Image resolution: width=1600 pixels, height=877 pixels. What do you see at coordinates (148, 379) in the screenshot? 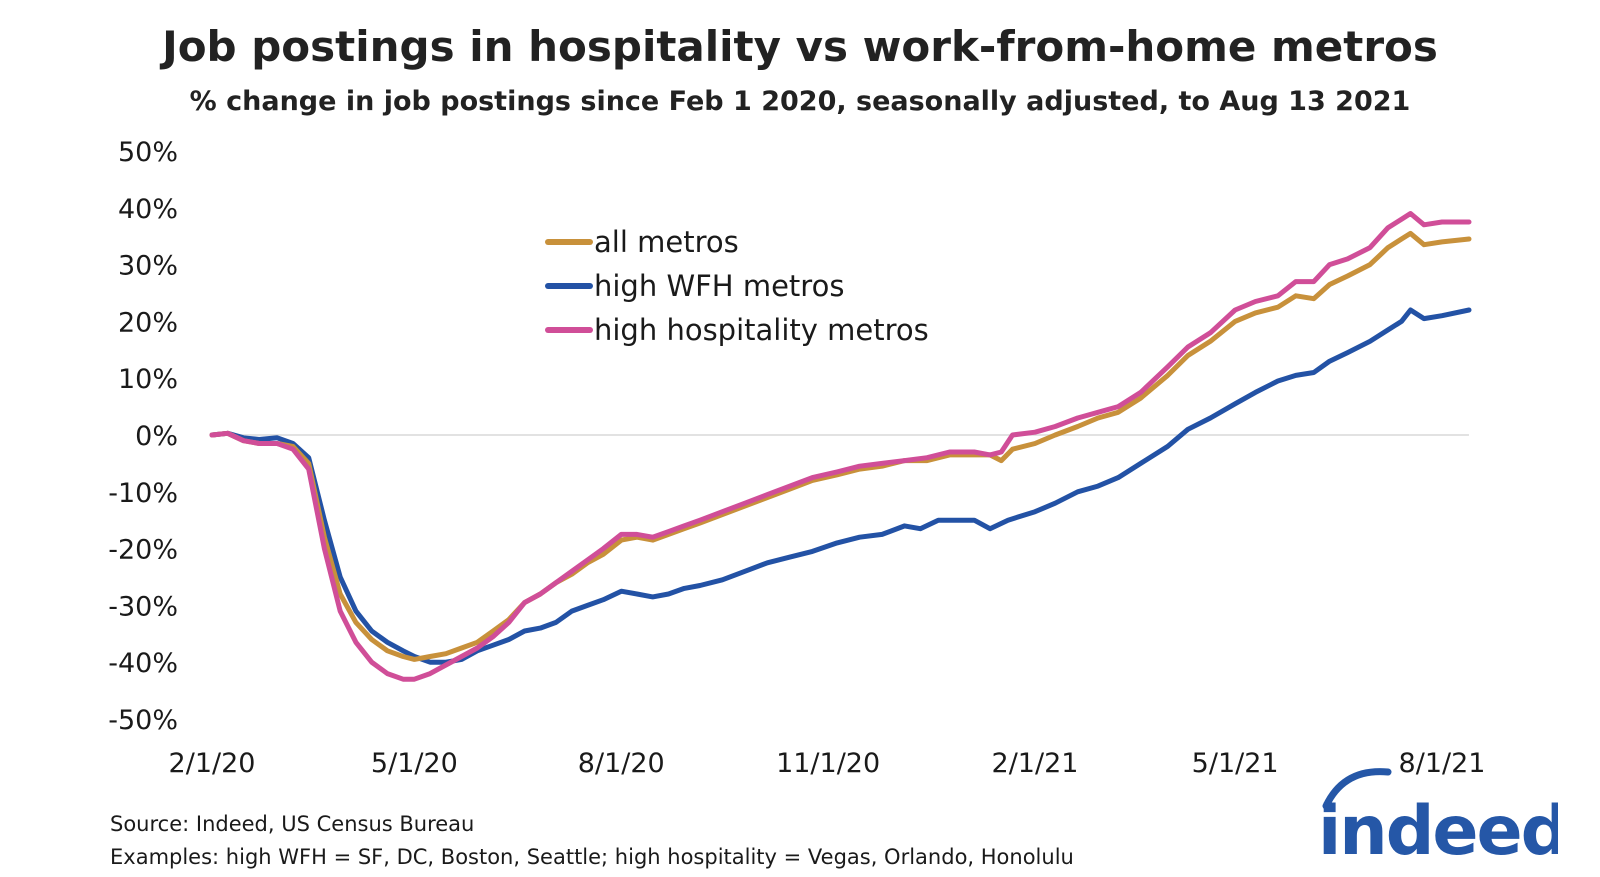
I see `y-tick-label: 10%` at bounding box center [148, 379].